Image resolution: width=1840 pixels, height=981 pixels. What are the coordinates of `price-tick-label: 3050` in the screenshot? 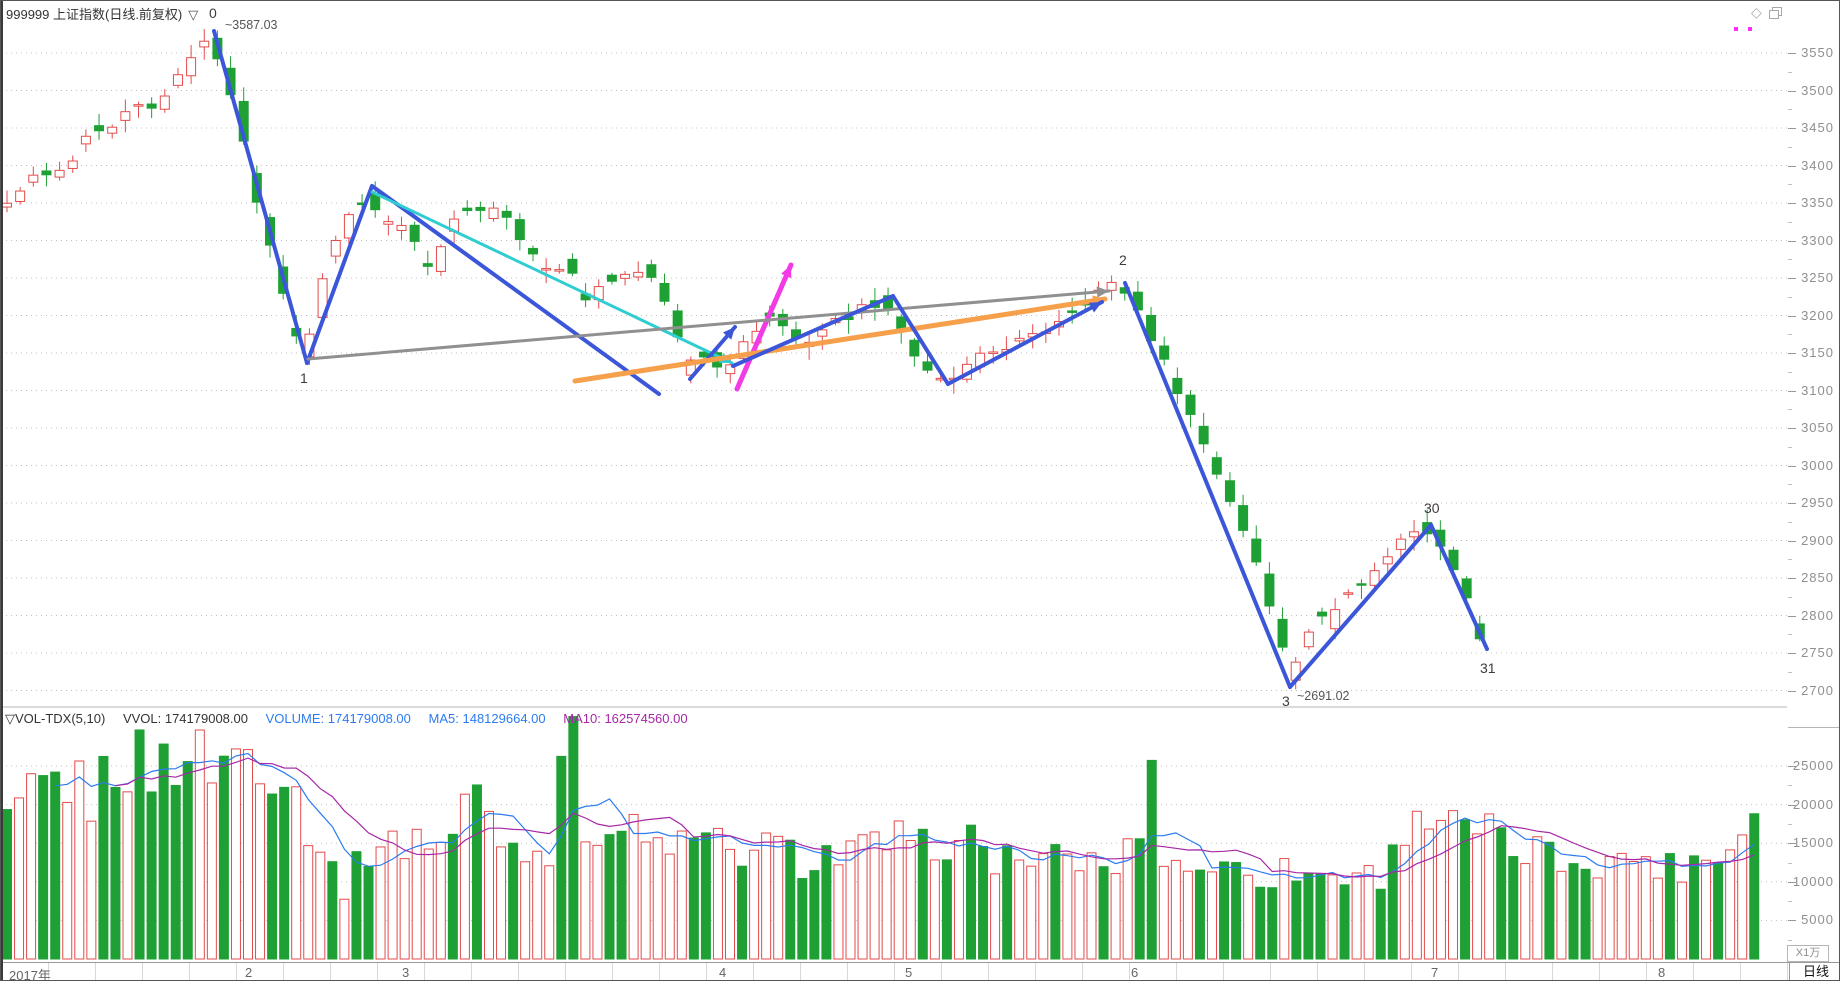 It's located at (1817, 427).